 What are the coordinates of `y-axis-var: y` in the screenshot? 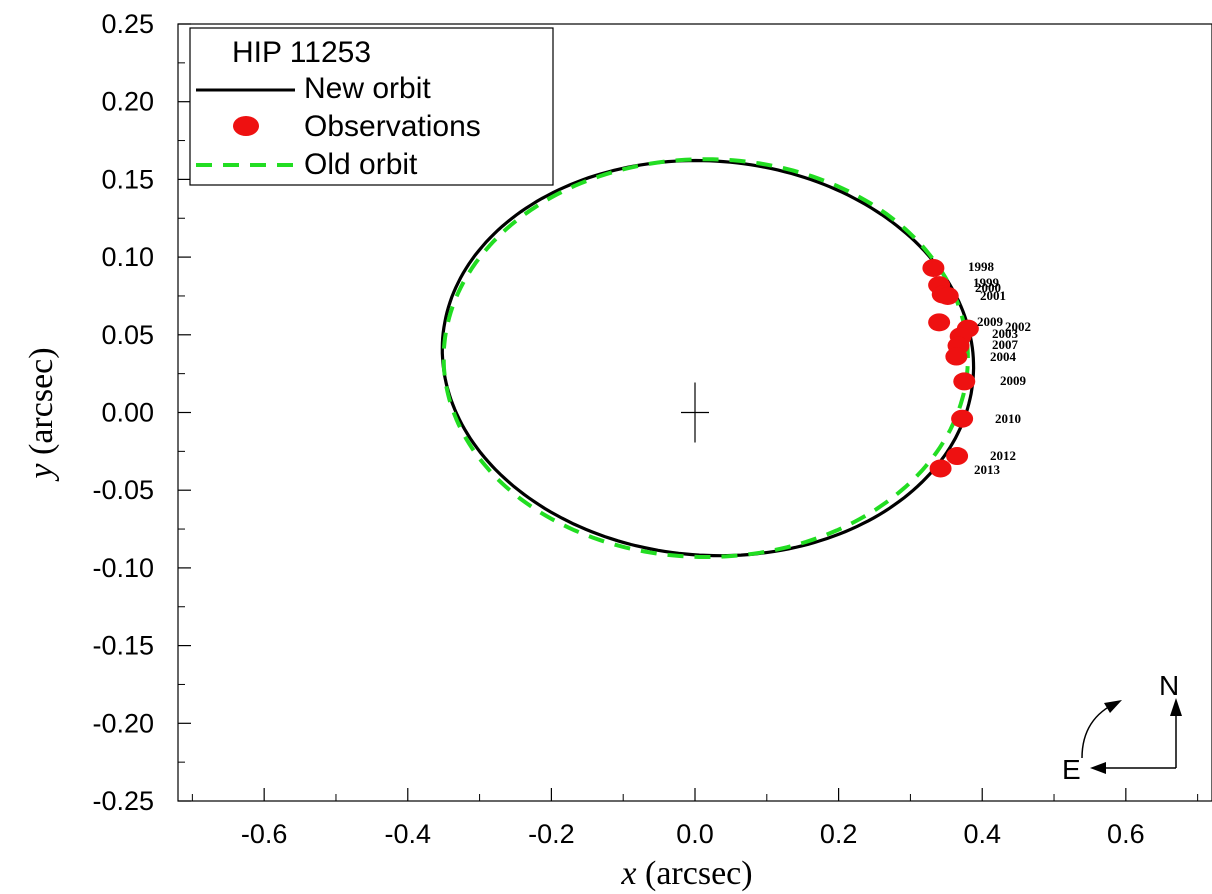 It's located at (41, 472).